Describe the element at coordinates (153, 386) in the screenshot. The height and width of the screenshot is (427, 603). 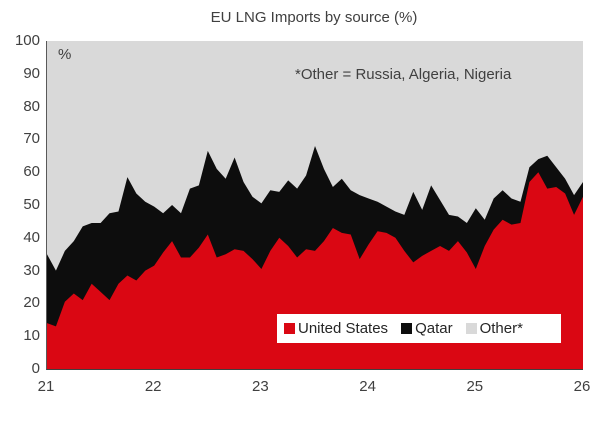
I see `x-tick-label-22: 22` at that location.